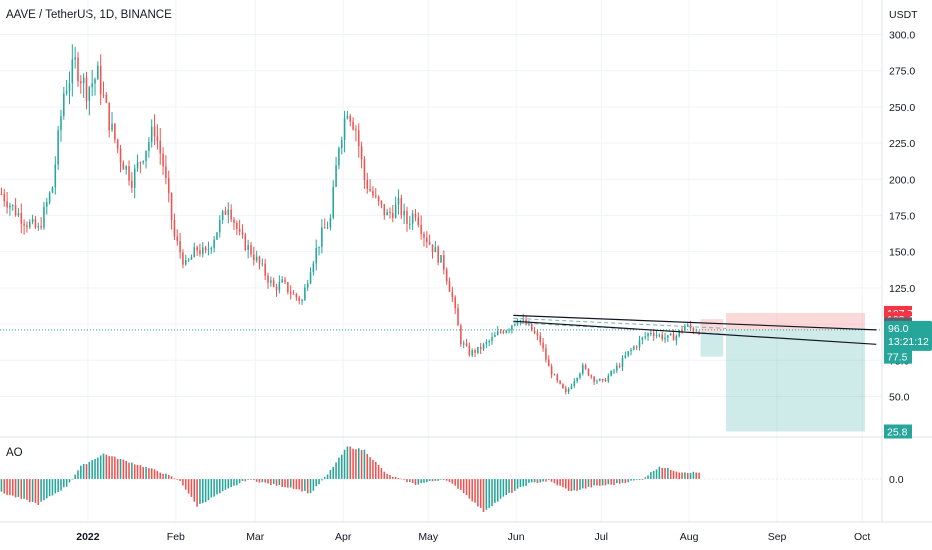  Describe the element at coordinates (902, 144) in the screenshot. I see `y-tick-label: 225.0` at that location.